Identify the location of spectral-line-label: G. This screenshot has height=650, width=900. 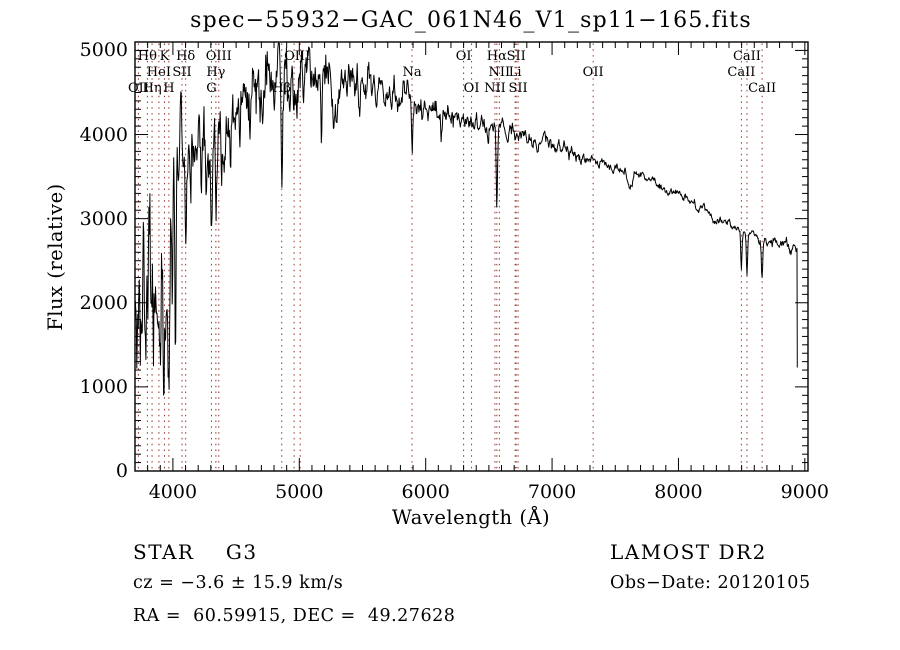
(211, 88).